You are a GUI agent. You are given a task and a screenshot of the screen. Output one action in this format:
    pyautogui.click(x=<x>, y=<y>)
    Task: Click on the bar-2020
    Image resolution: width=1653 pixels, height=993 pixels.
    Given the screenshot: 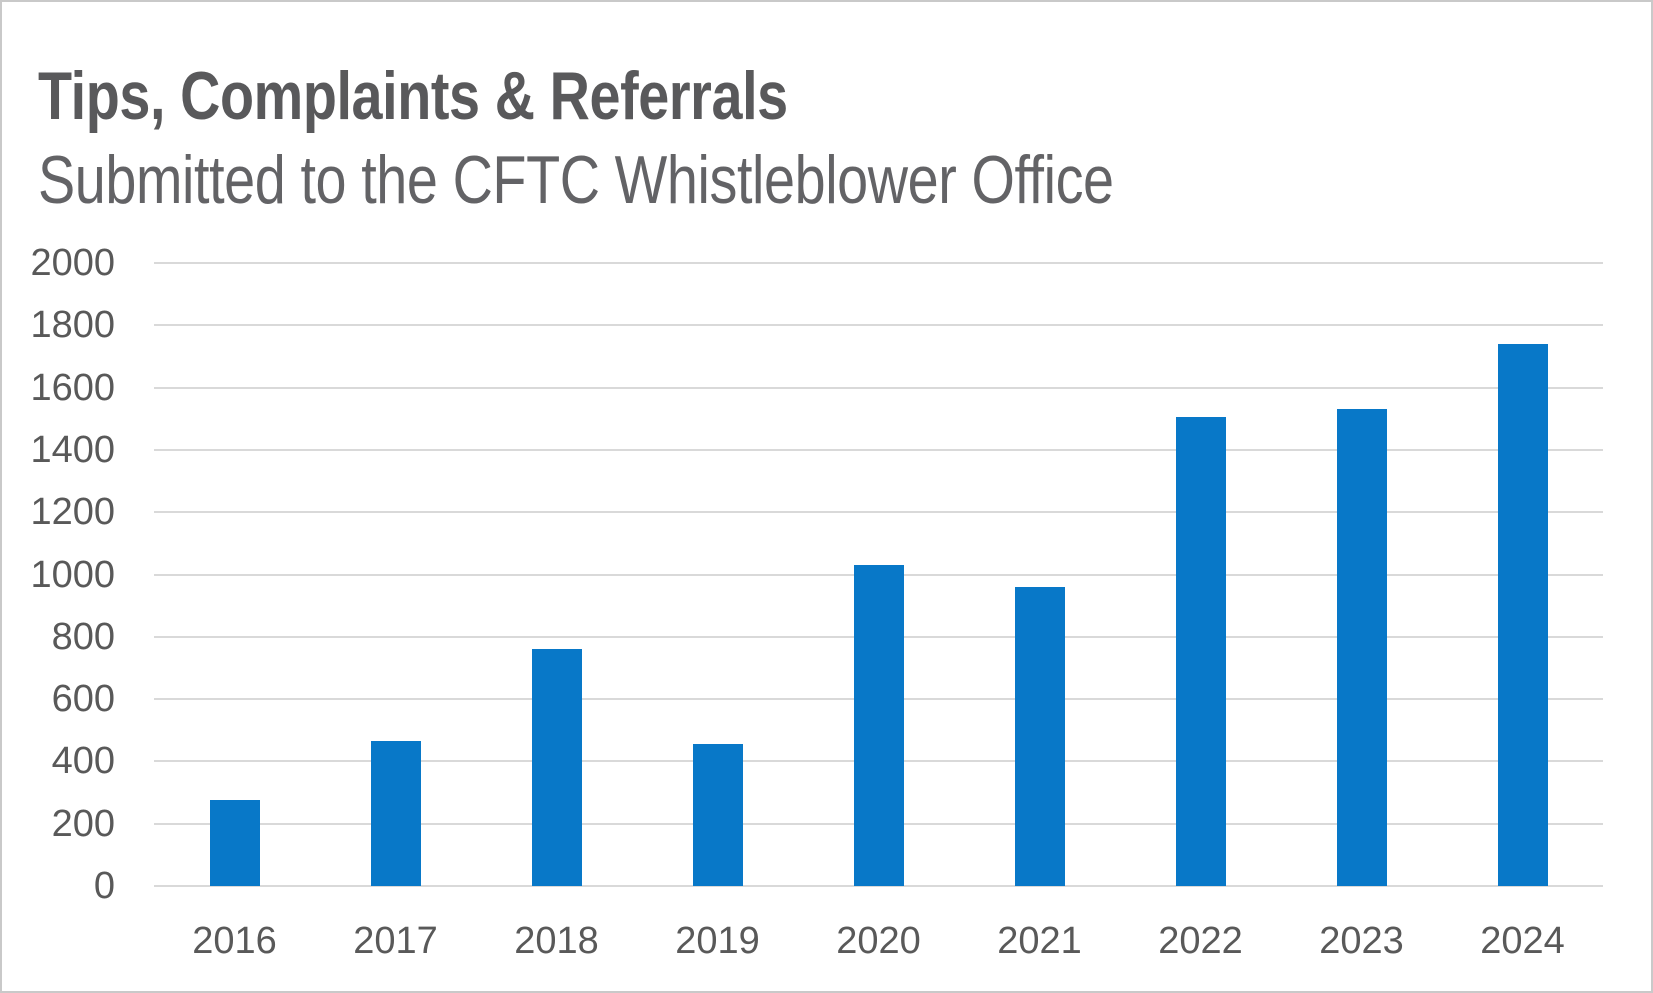 What is the action you would take?
    pyautogui.click(x=878, y=725)
    